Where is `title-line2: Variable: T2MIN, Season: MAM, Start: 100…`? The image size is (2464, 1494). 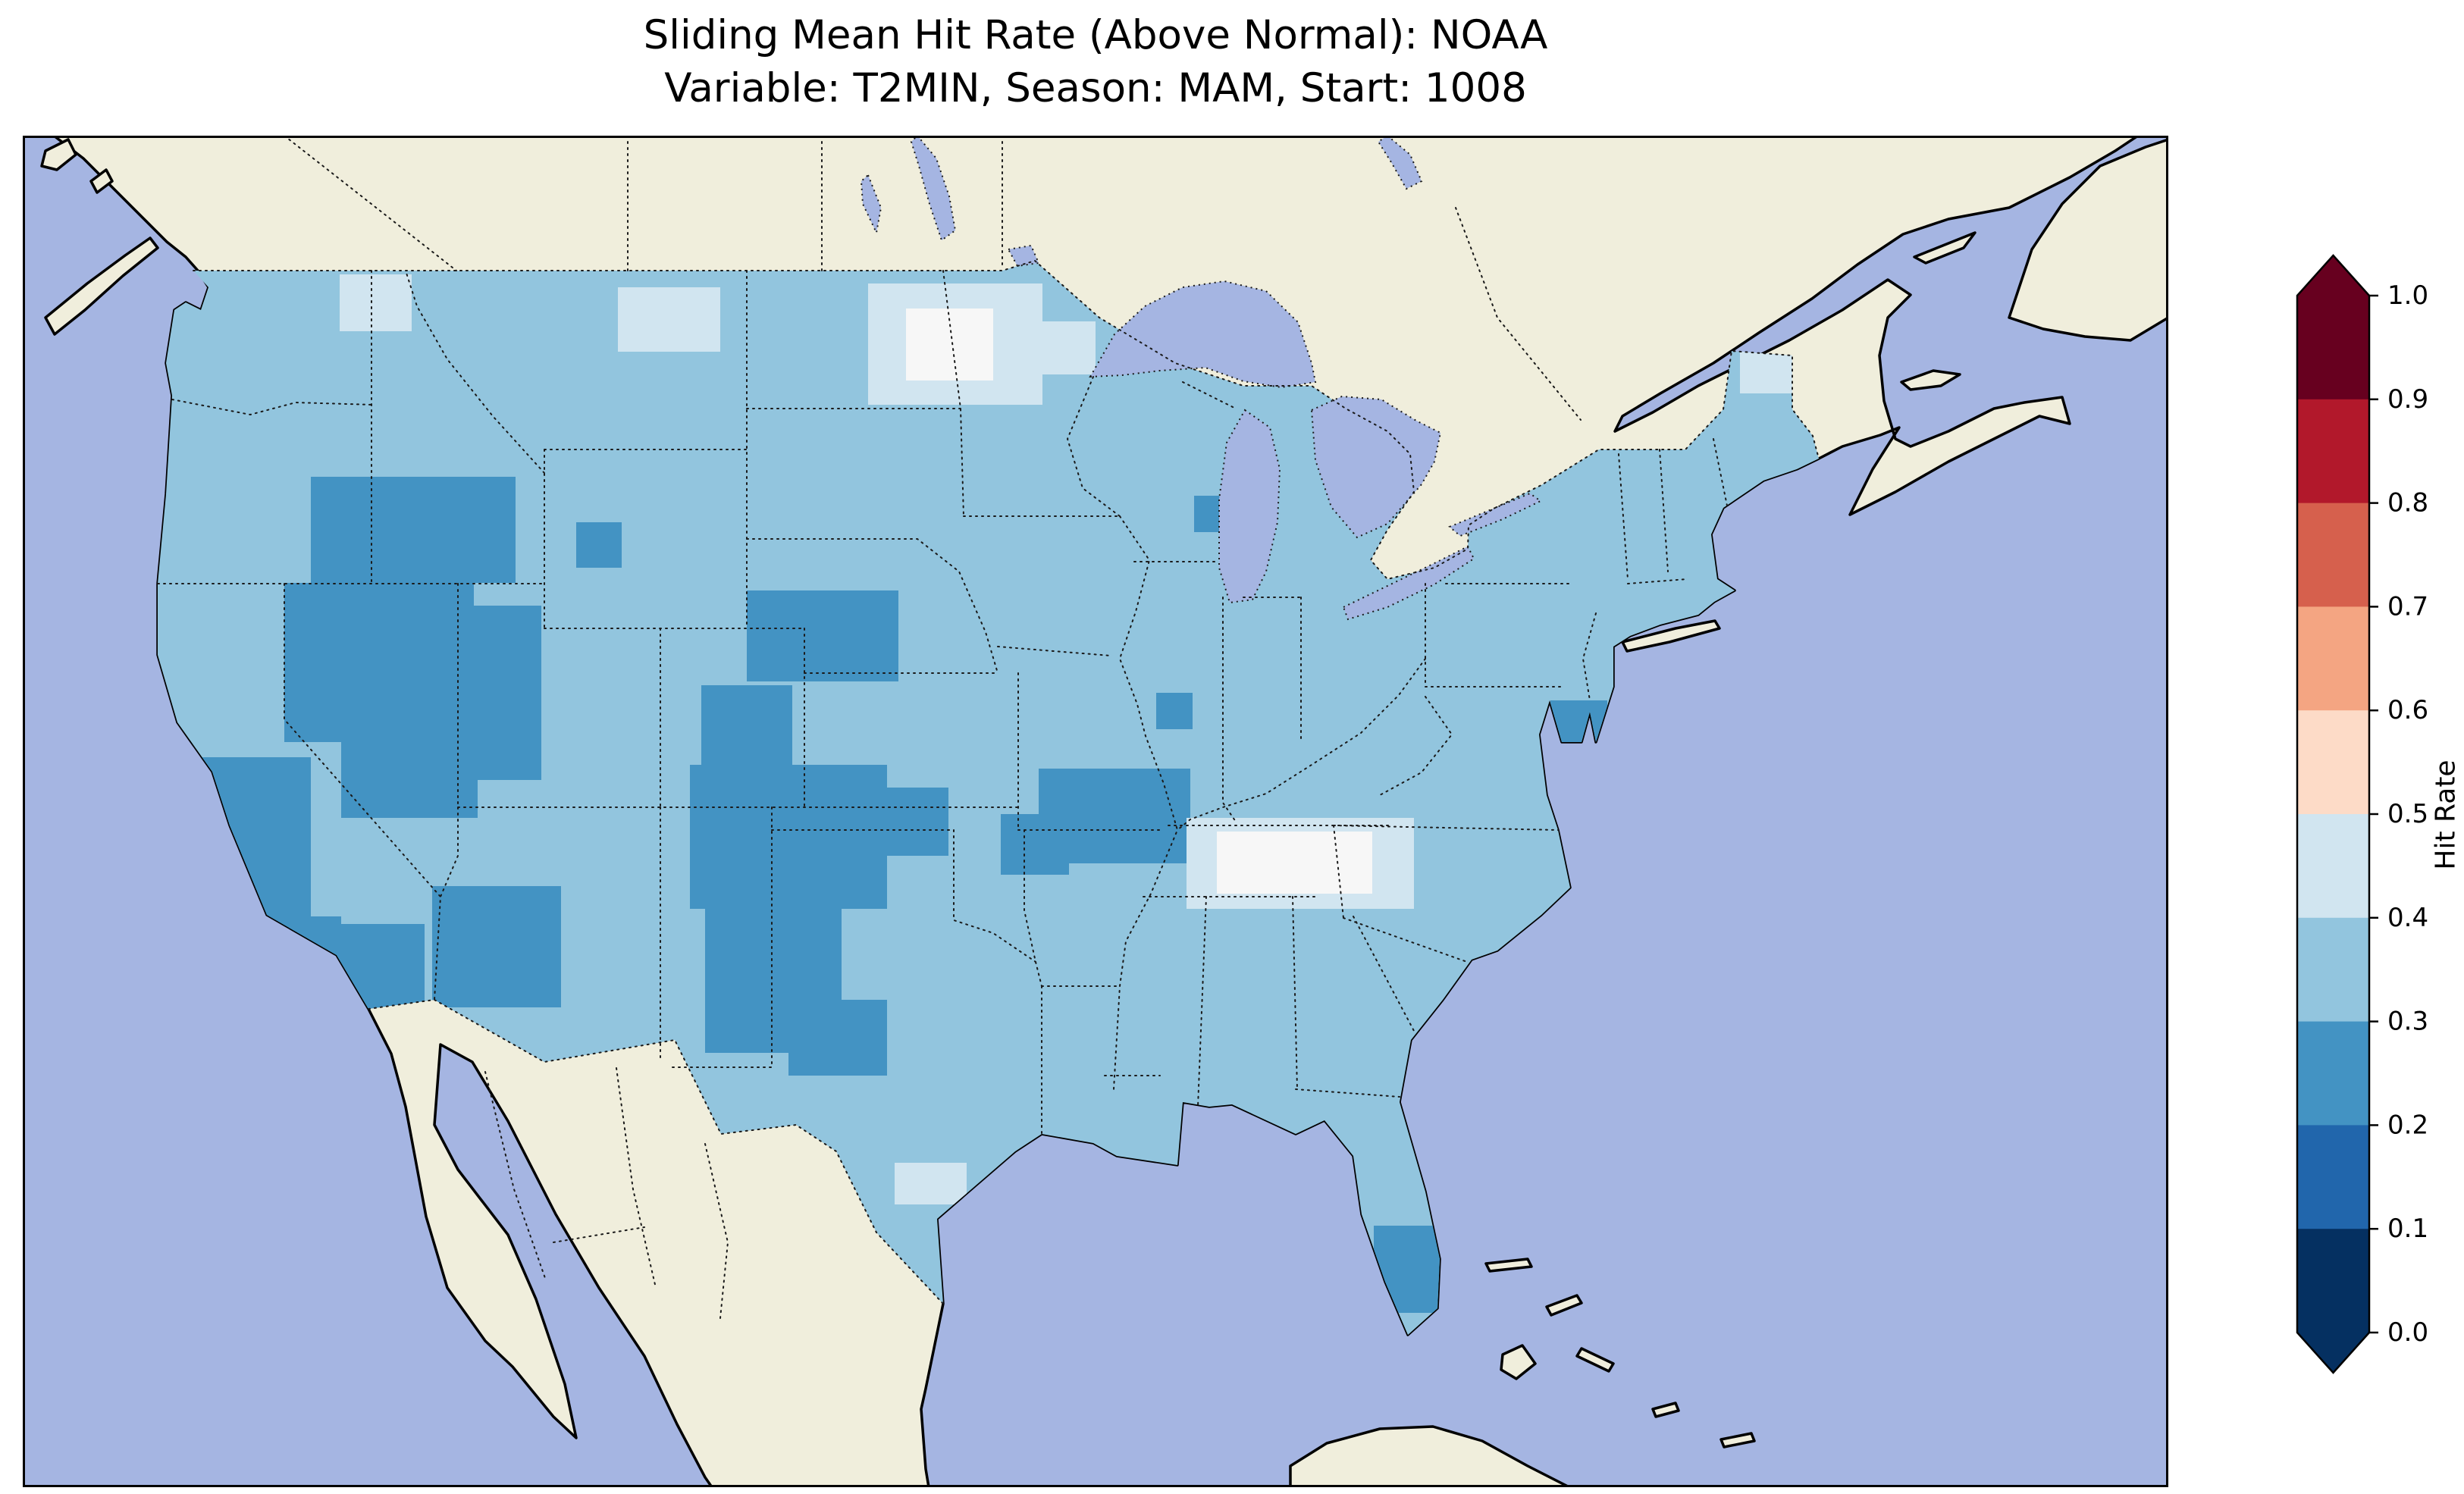
title-line2: Variable: T2MIN, Season: MAM, Start: 100… is located at coordinates (1096, 87).